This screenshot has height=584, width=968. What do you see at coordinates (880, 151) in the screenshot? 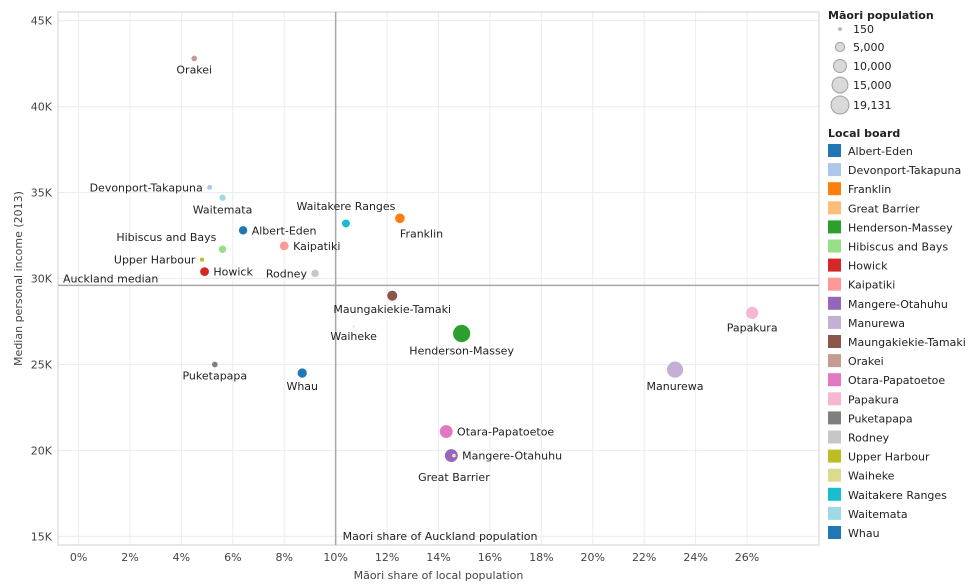
I see `color-legend-label: Albert-Eden` at bounding box center [880, 151].